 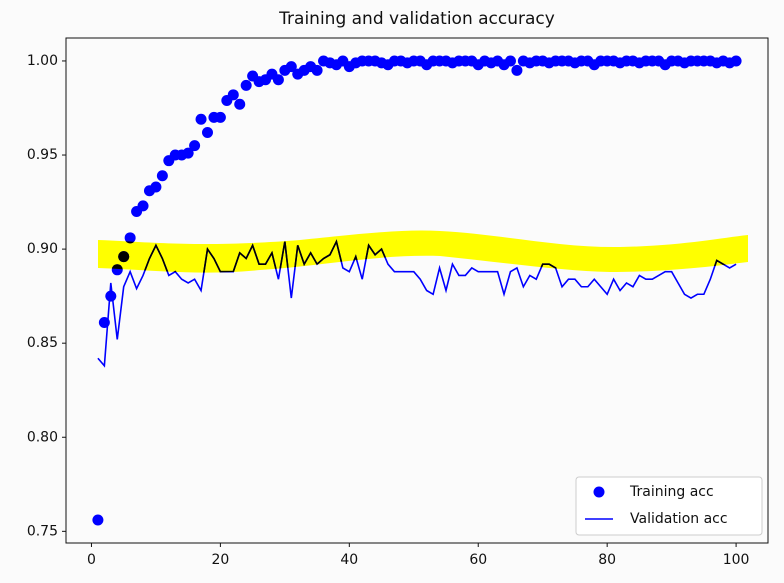 I want to click on y-tick-label: 0.90, so click(x=42, y=249).